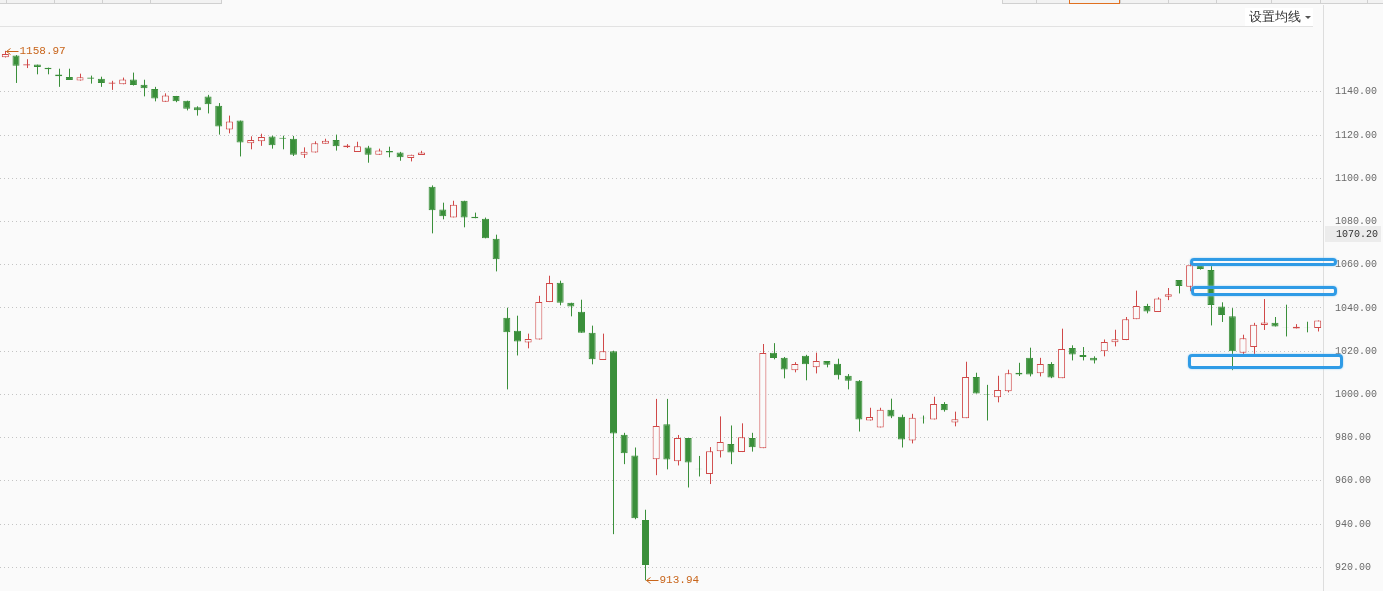 The image size is (1383, 591). I want to click on dropdown-button: 设置均线, so click(1279, 17).